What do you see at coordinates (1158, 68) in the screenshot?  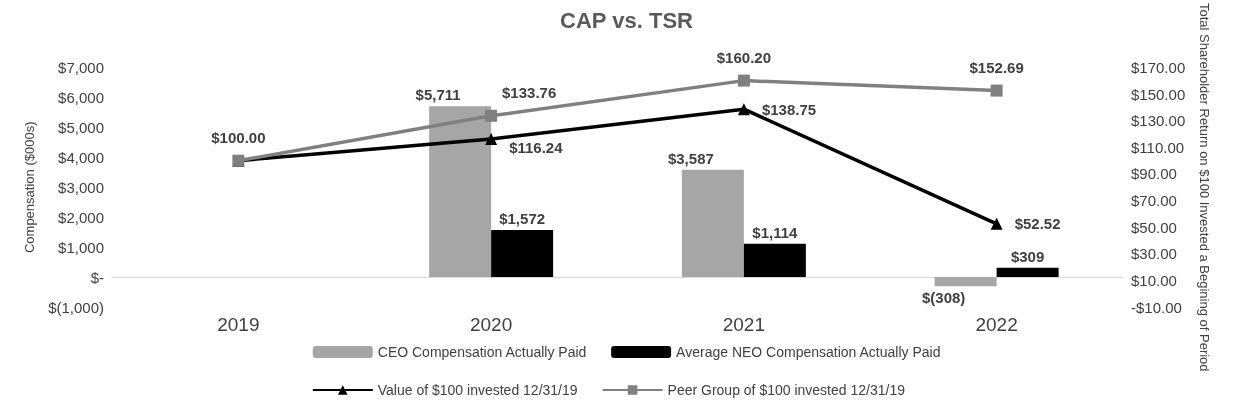 I see `y2-tick-label: $170.00` at bounding box center [1158, 68].